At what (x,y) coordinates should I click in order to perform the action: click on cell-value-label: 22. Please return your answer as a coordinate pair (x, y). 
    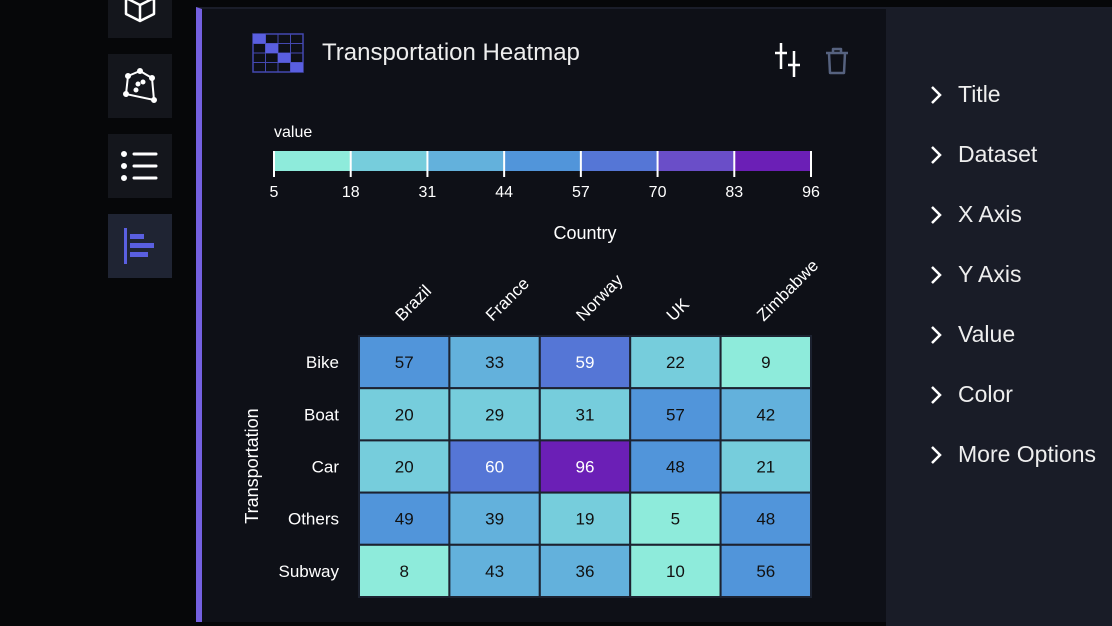
    Looking at the image, I should click on (675, 362).